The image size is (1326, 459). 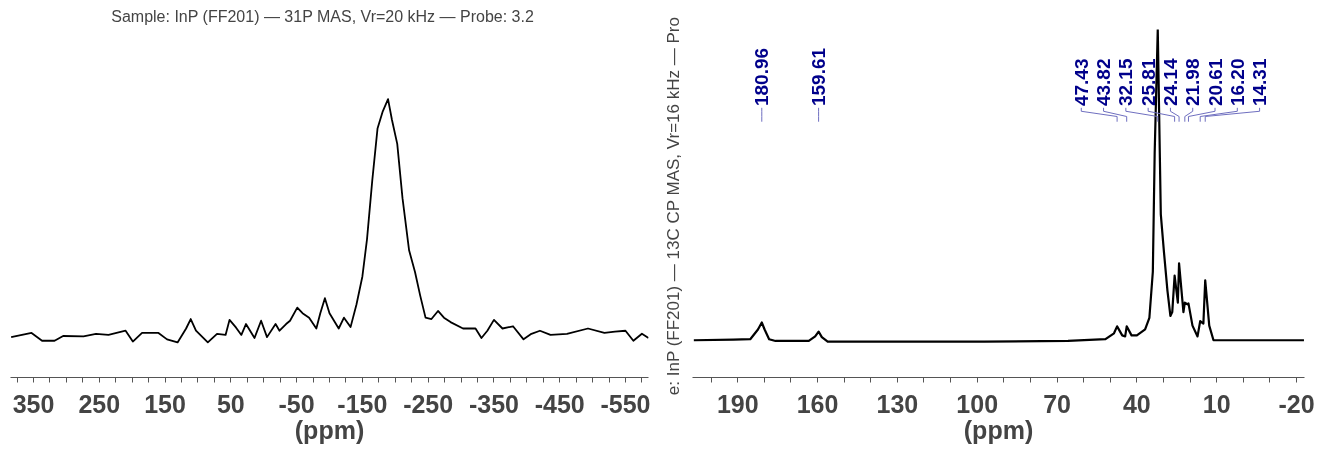 I want to click on x-tick-label: -250, so click(x=428, y=403).